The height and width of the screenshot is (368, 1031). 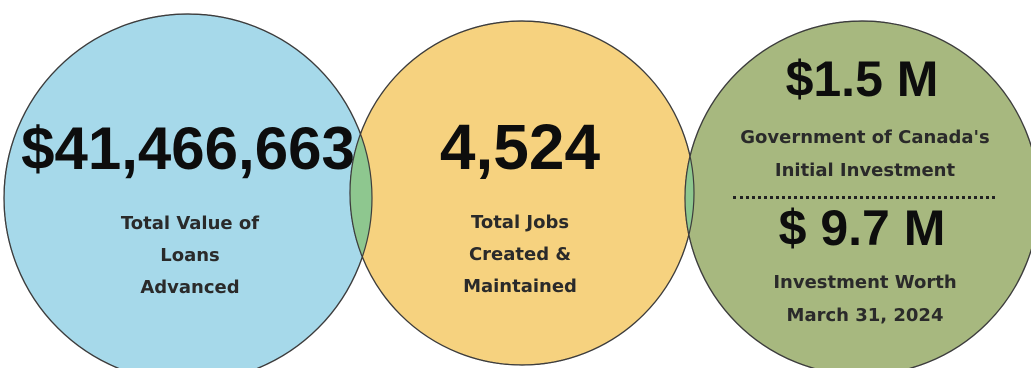 What do you see at coordinates (865, 315) in the screenshot?
I see `investment-worth-label-line-2: March 31, 2024` at bounding box center [865, 315].